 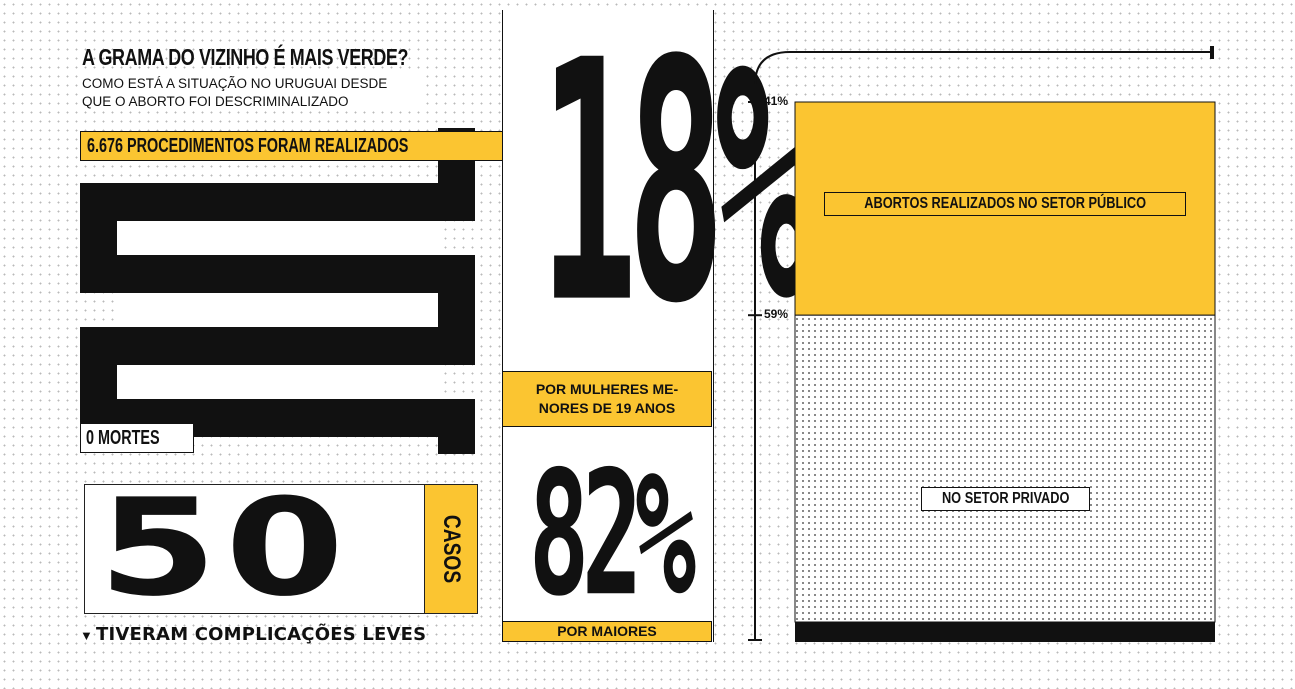 I want to click on cases-tag: CASOS, so click(x=451, y=549).